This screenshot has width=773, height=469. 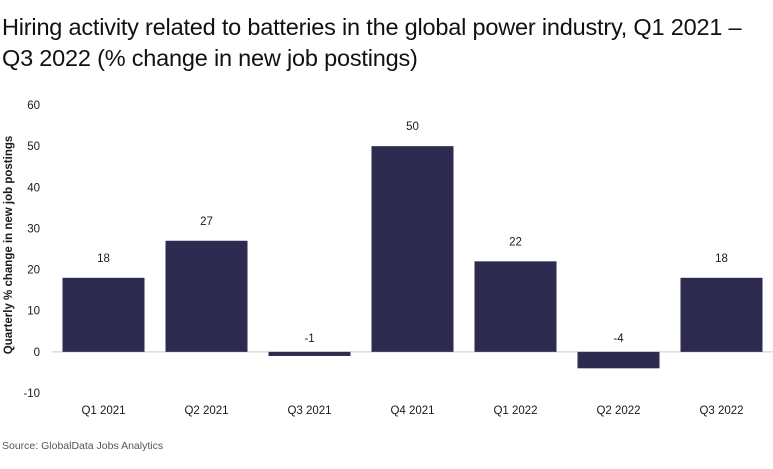 What do you see at coordinates (721, 411) in the screenshot?
I see `x-tick-label: Q3 2022` at bounding box center [721, 411].